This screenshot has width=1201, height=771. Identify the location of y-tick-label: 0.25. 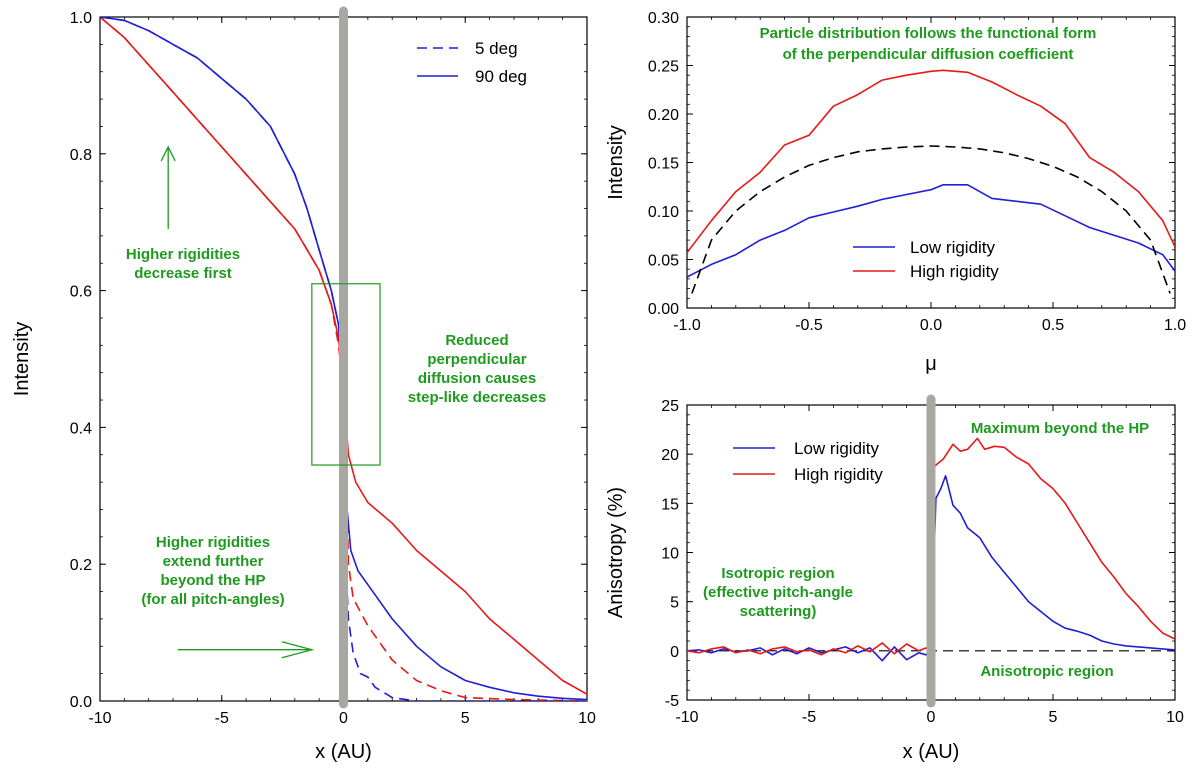
(663, 67).